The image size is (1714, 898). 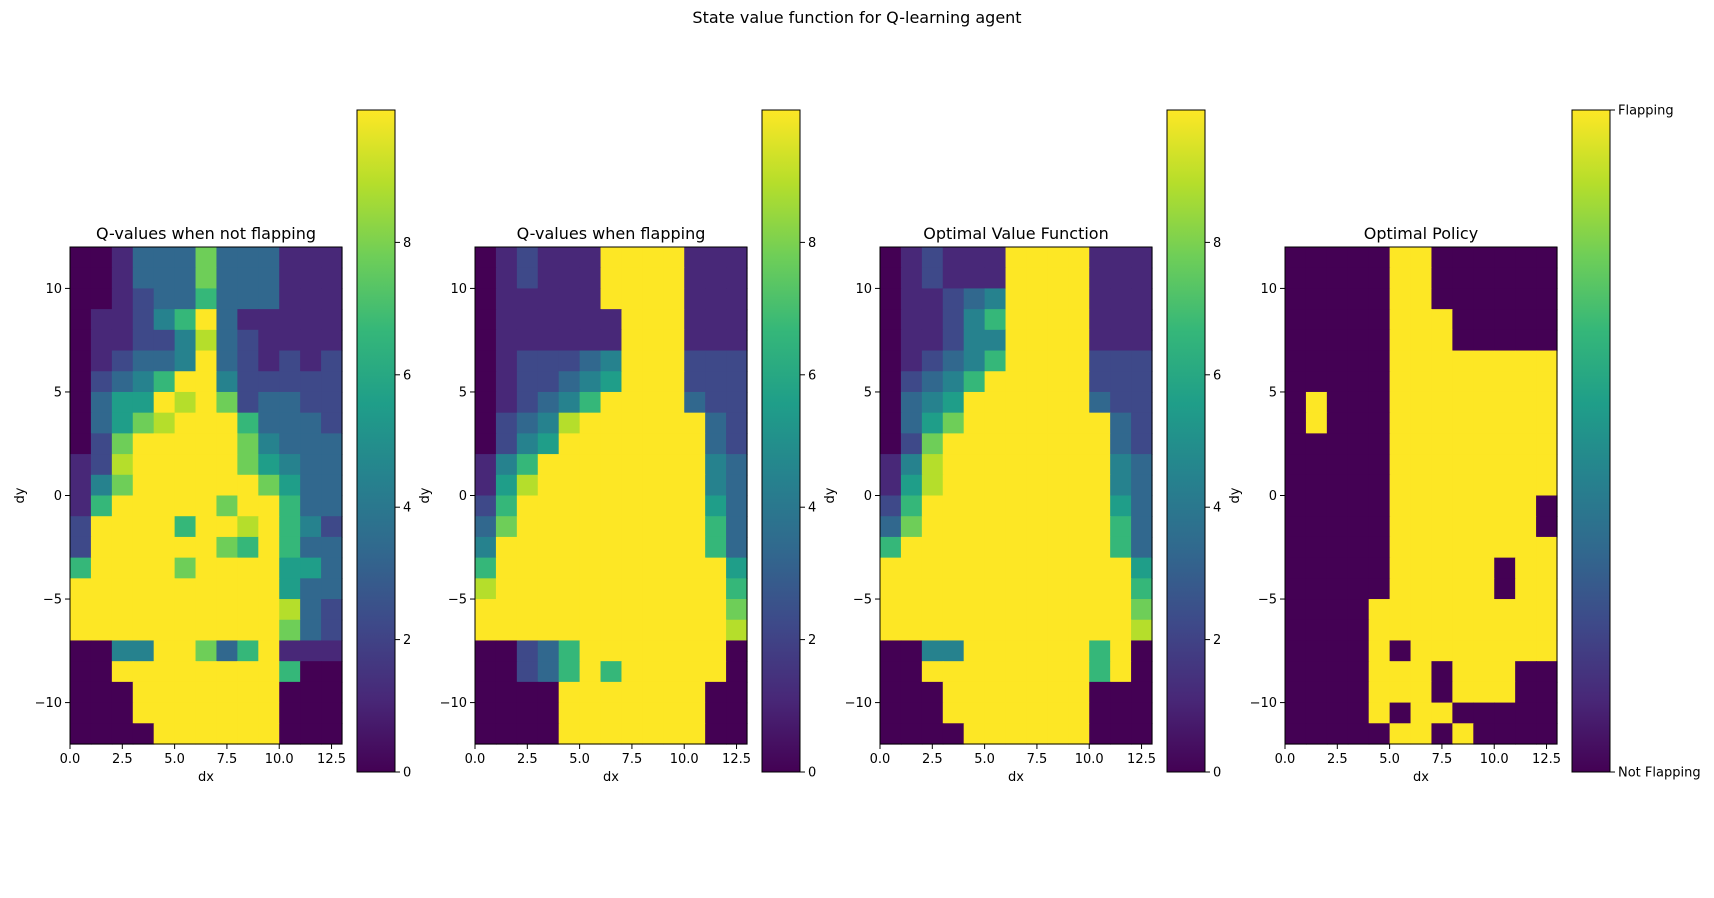 I want to click on y-tick-label: −5, so click(x=52, y=600).